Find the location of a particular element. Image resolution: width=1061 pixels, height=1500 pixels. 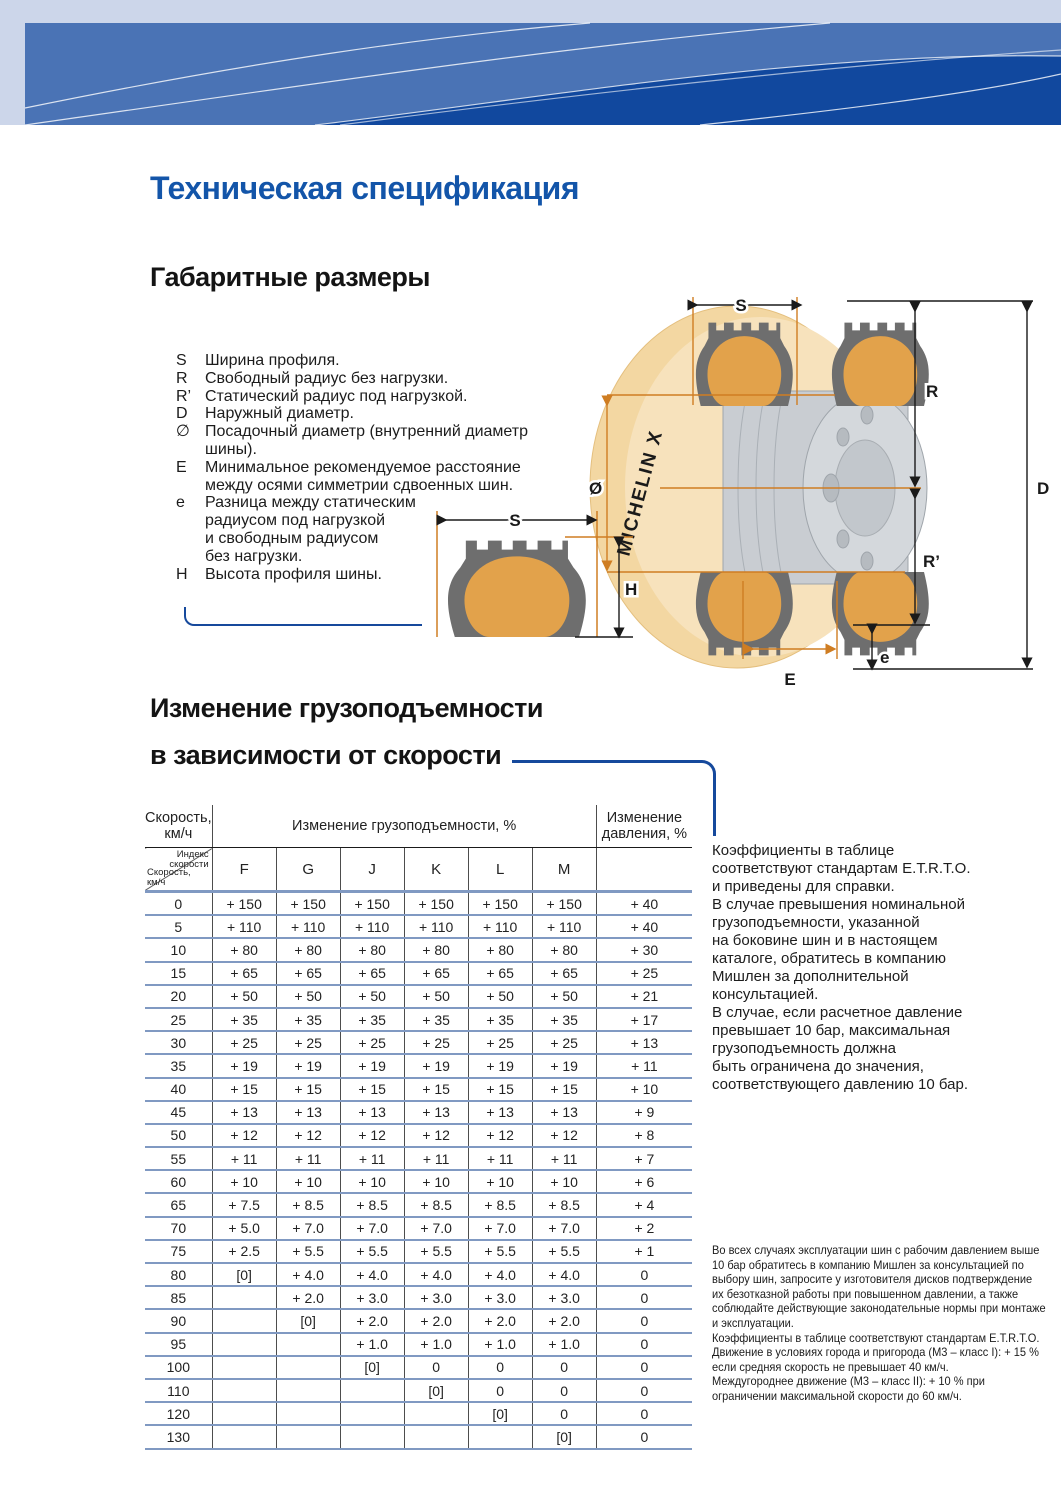

pressure-cell: + 7 is located at coordinates (644, 1159).